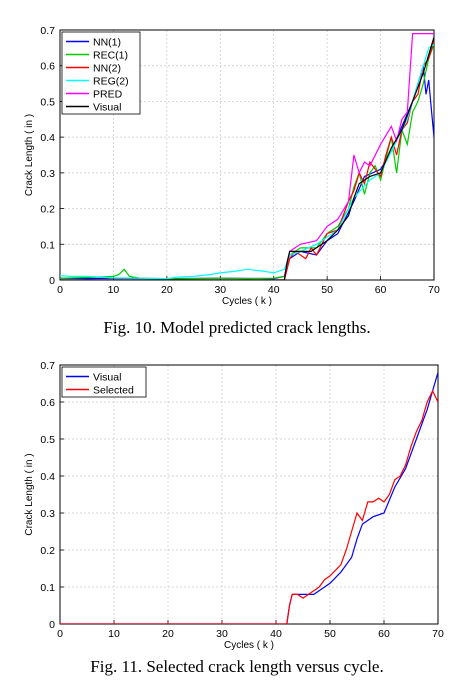  I want to click on series-line-pred, so click(358, 154).